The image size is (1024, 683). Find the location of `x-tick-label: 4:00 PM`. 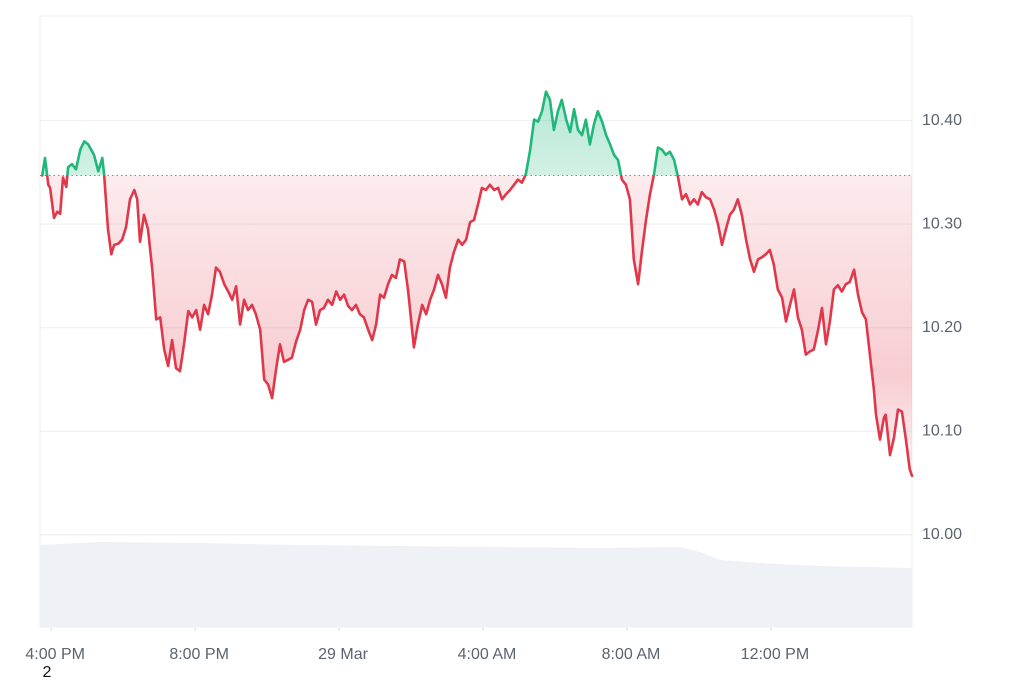

x-tick-label: 4:00 PM is located at coordinates (55, 654).